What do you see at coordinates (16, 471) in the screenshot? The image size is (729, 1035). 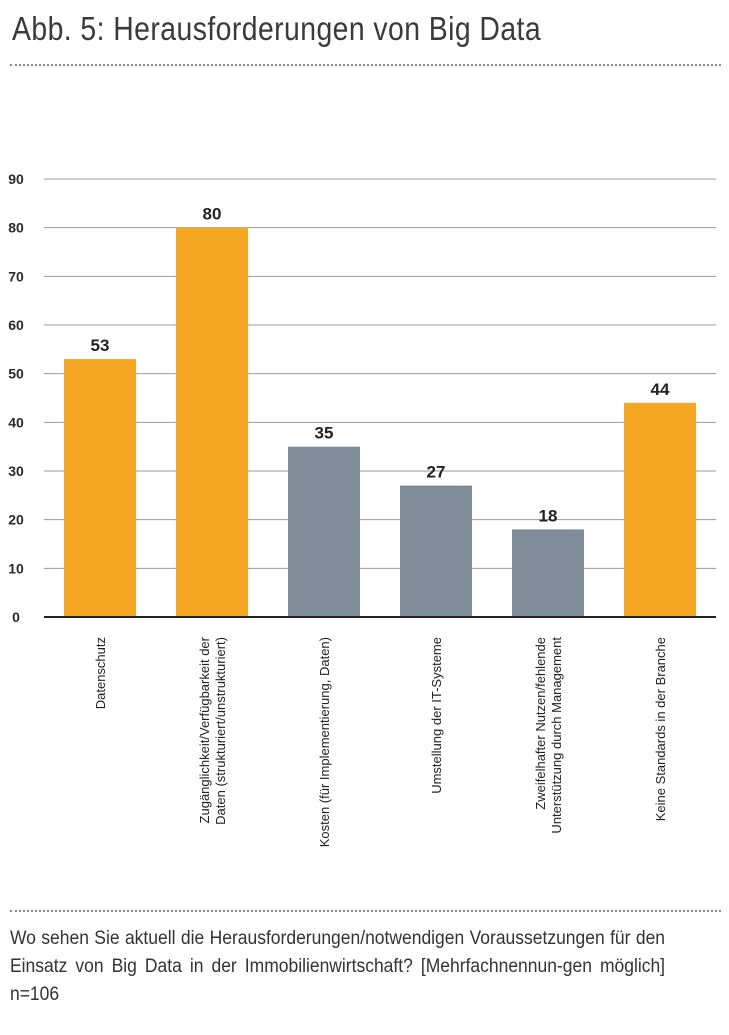 I see `y-tick-label: 30` at bounding box center [16, 471].